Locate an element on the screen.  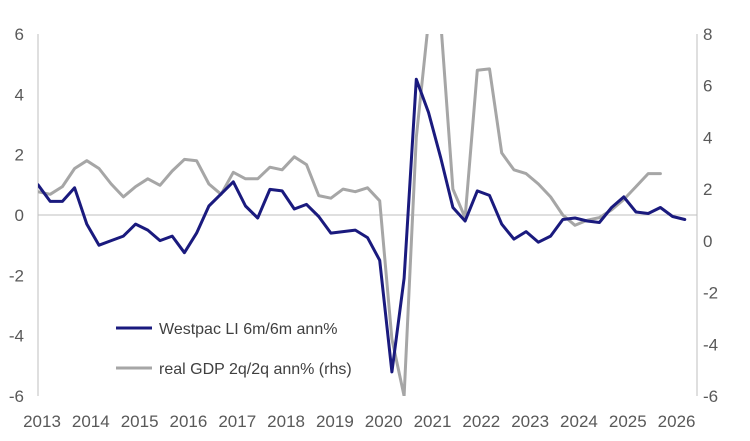
left-y-tick-label: -4 is located at coordinates (16, 336).